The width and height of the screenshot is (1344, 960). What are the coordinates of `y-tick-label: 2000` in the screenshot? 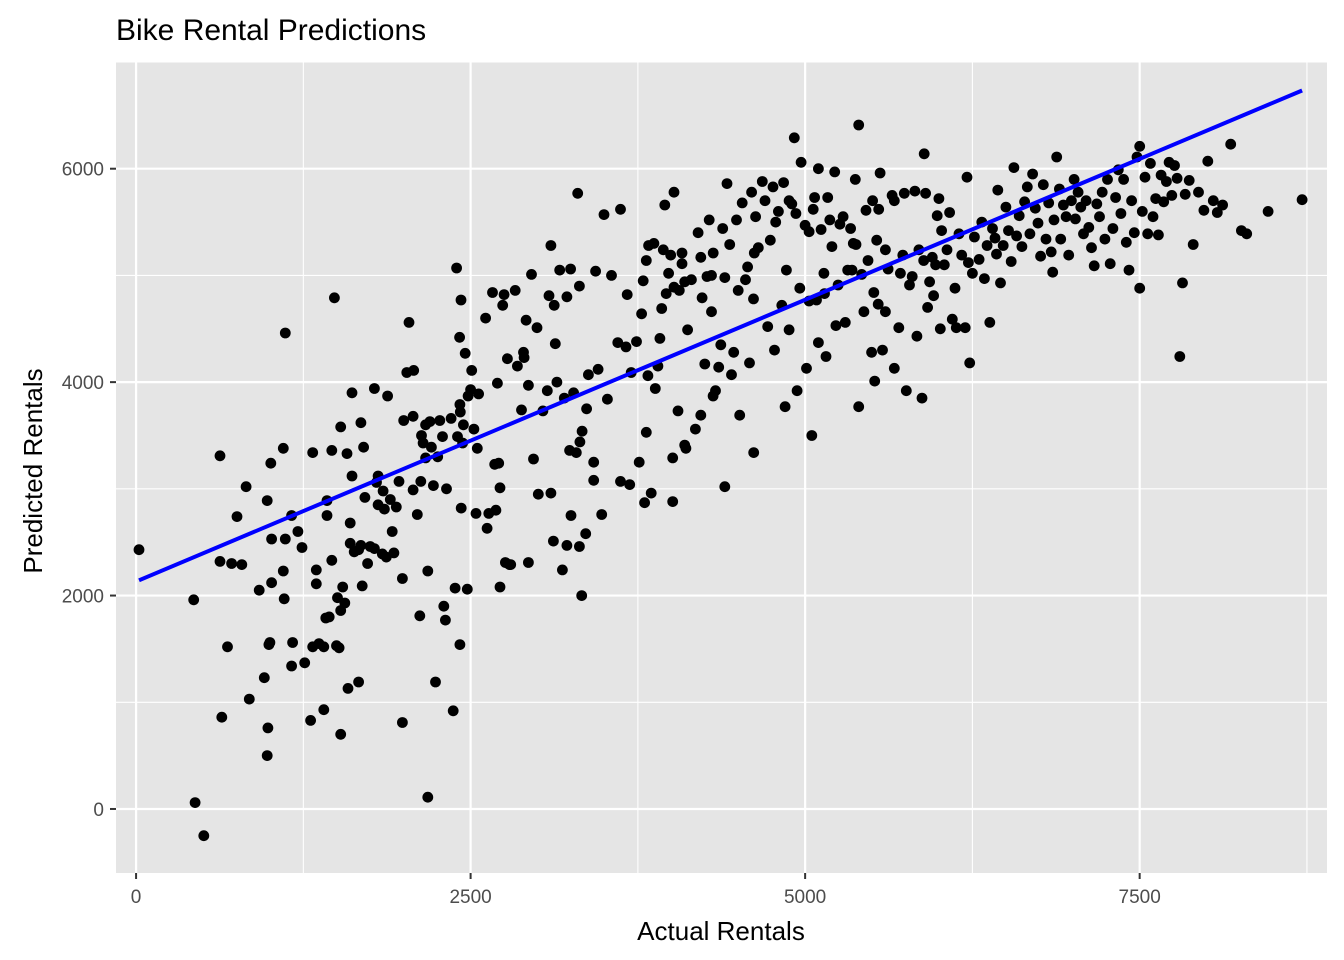 It's located at (83, 597).